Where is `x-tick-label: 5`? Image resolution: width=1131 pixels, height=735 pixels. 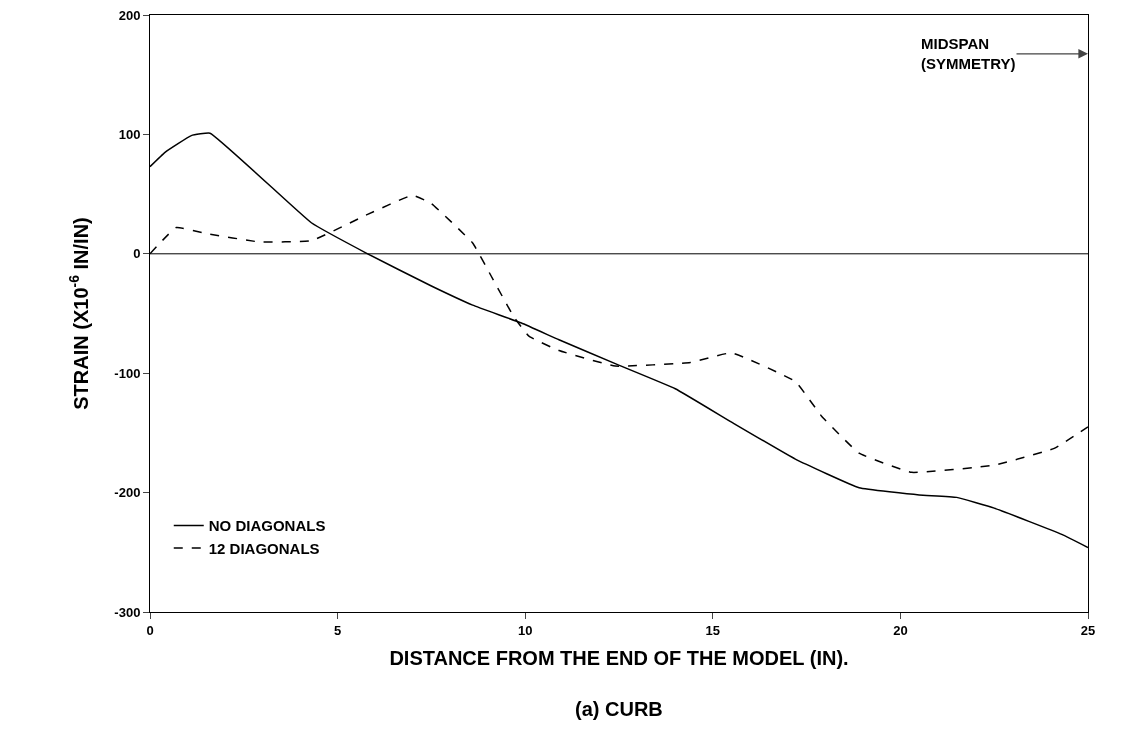
x-tick-label: 5 is located at coordinates (337, 630).